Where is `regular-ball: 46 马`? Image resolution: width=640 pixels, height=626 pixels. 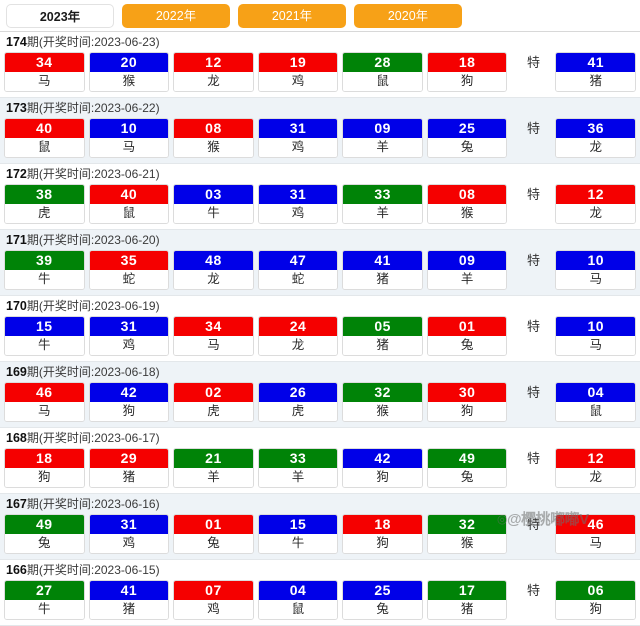 regular-ball: 46 马 is located at coordinates (44, 402).